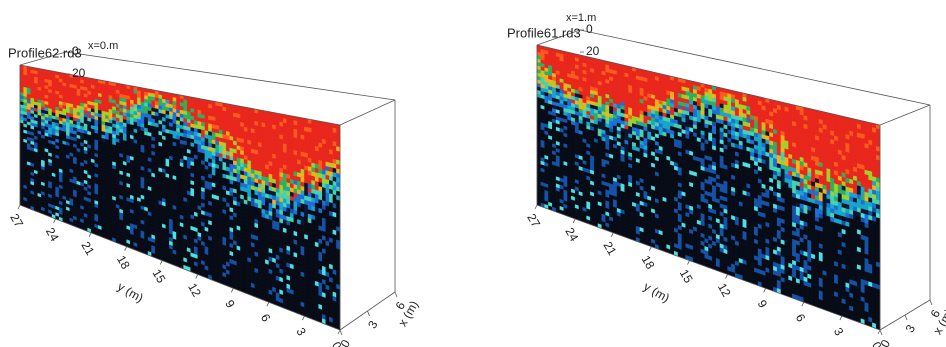  I want to click on y-axis-label: y (m), so click(130, 292).